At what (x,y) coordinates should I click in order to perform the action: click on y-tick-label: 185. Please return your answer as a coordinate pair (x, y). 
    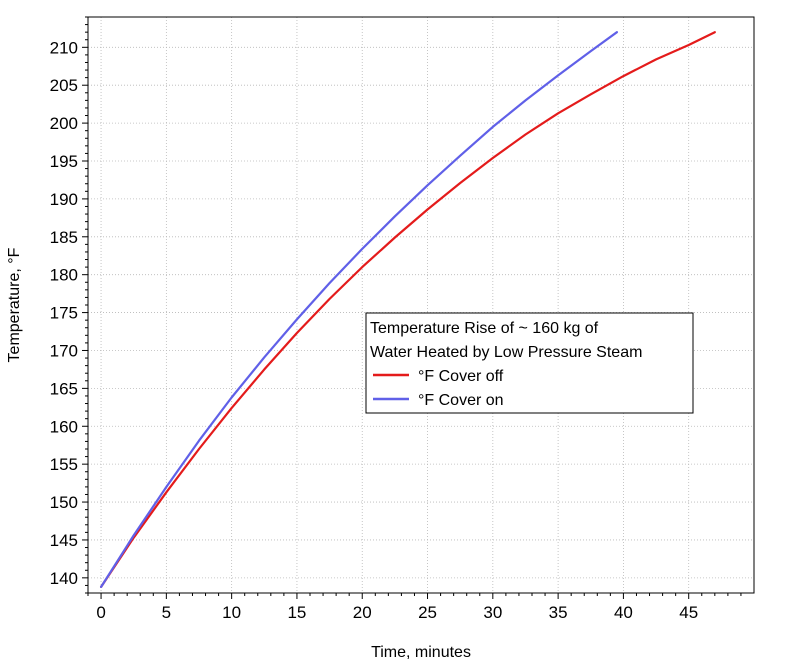
    Looking at the image, I should click on (64, 237).